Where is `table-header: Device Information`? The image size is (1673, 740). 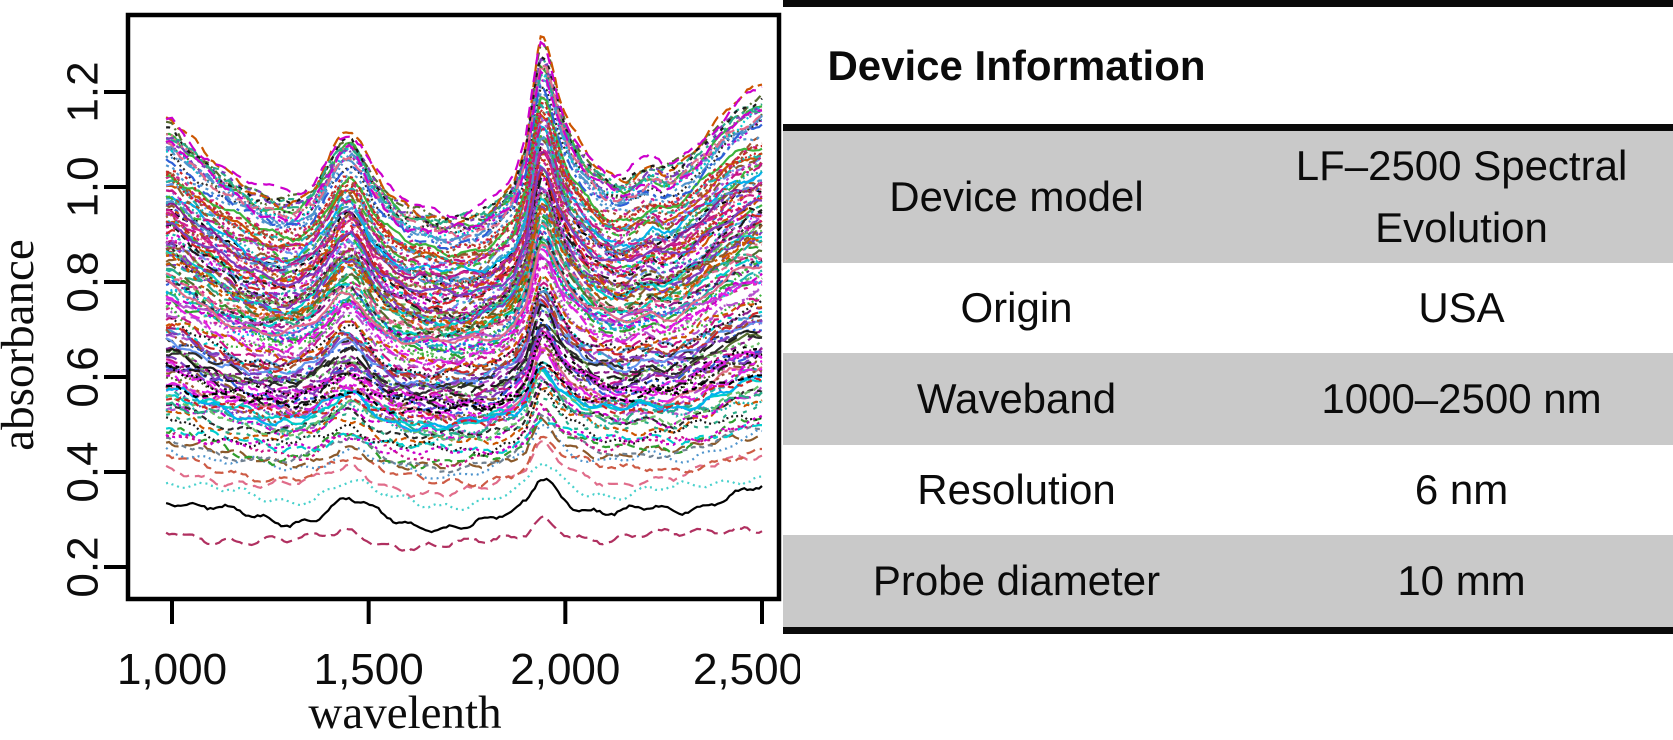 table-header: Device Information is located at coordinates (1016, 65).